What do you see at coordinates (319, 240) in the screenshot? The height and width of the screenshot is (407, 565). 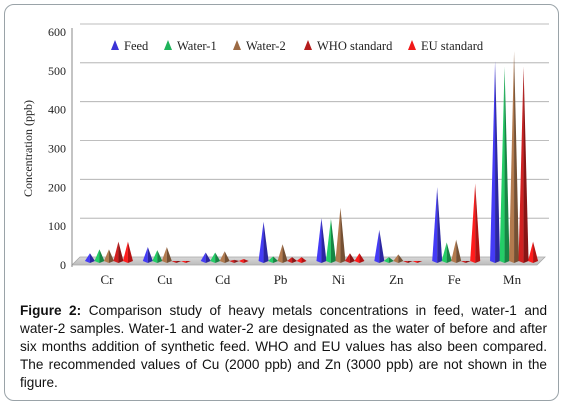 I see `bar-Ni-Feed` at bounding box center [319, 240].